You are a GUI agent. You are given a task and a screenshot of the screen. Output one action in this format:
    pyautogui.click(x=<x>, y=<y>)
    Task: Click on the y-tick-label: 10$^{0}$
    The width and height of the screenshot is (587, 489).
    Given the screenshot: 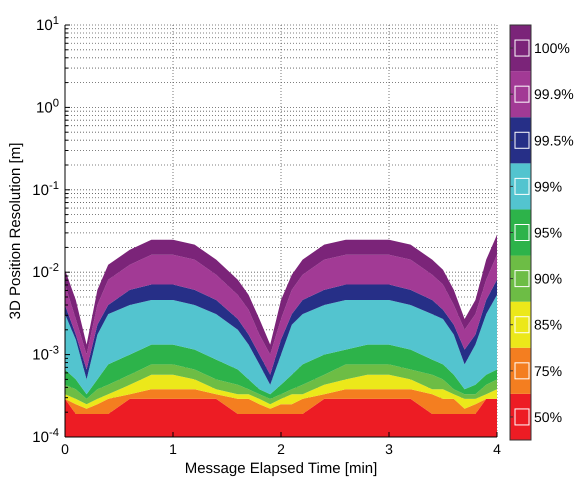 What is the action you would take?
    pyautogui.click(x=47, y=106)
    